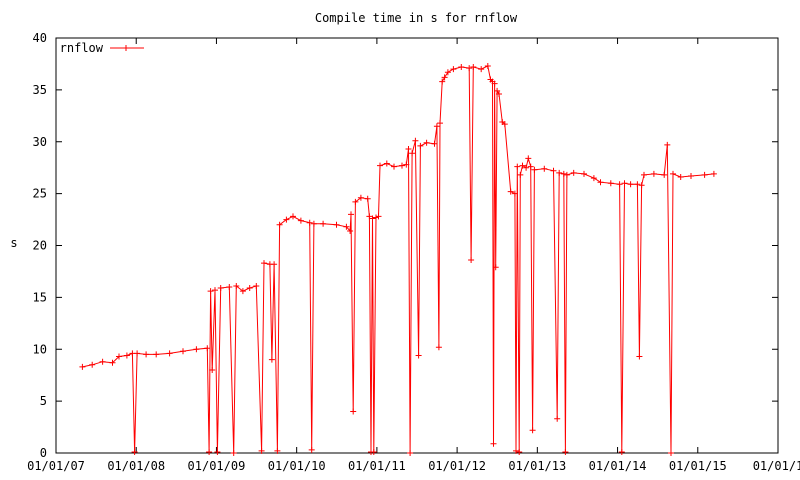  What do you see at coordinates (297, 466) in the screenshot?
I see `x-tick-label: 01/01/10` at bounding box center [297, 466].